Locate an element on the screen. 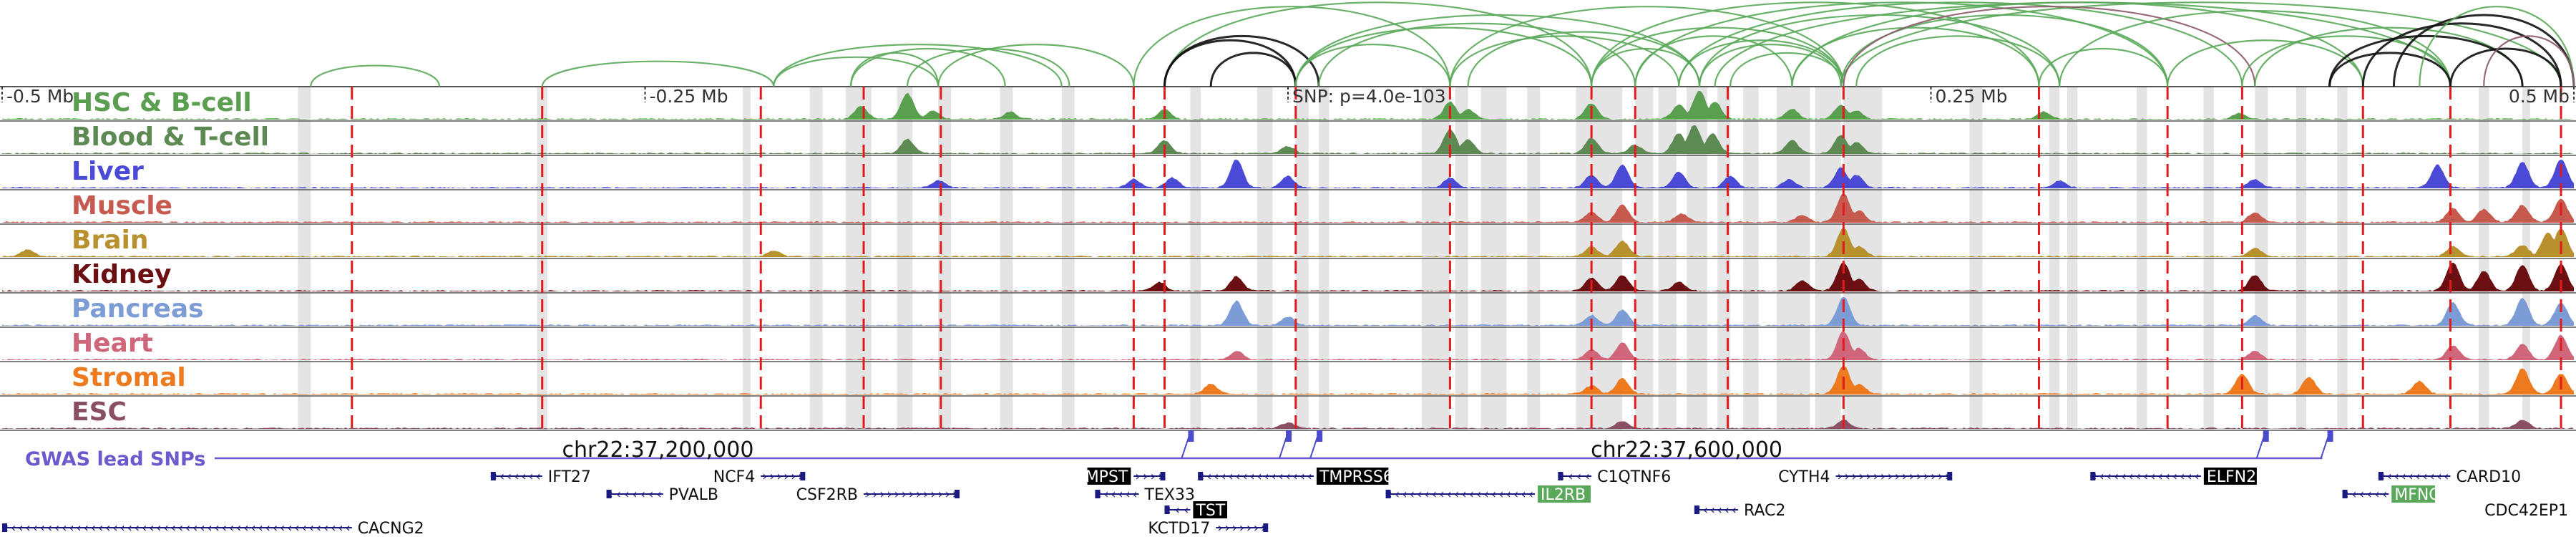 The height and width of the screenshot is (537, 2576). gene: ‹‹‹‹‹‹‹‹‹‹‹‹‹‹‹ ELFN2 is located at coordinates (2173, 477).